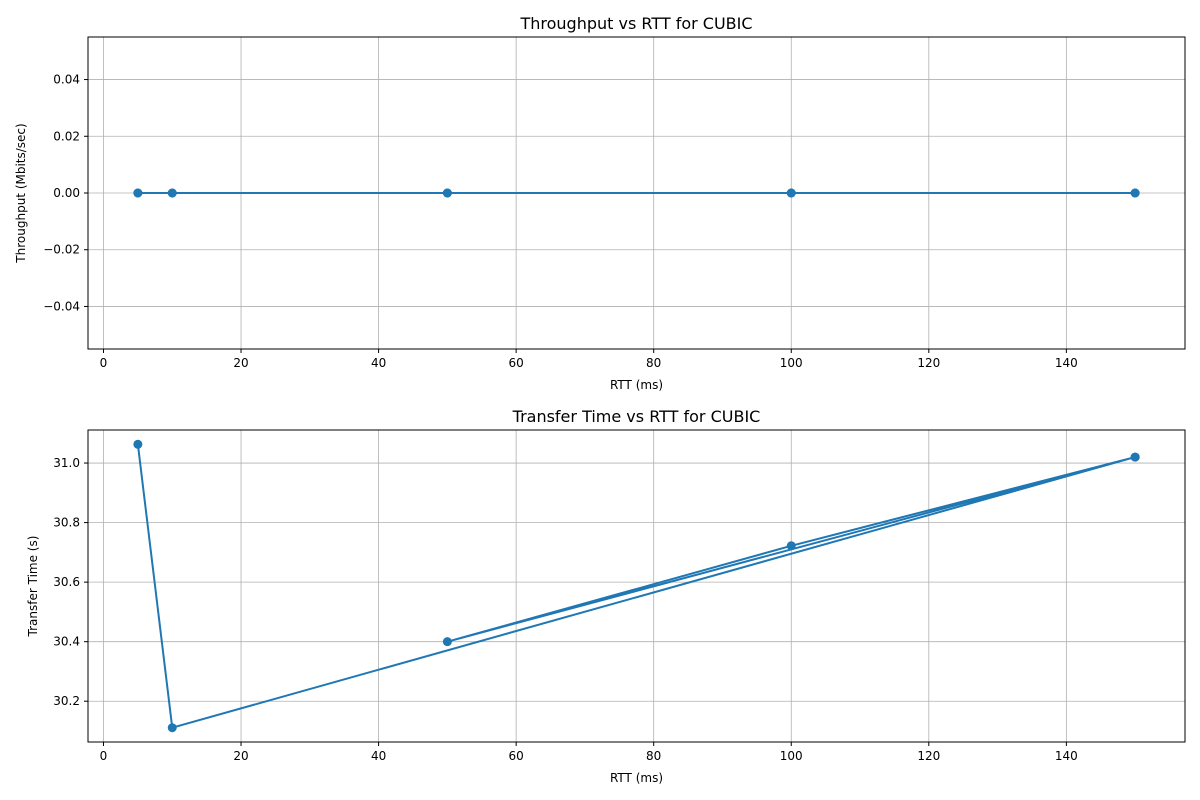  Describe the element at coordinates (66, 642) in the screenshot. I see `y-tick-label: 30.4` at that location.